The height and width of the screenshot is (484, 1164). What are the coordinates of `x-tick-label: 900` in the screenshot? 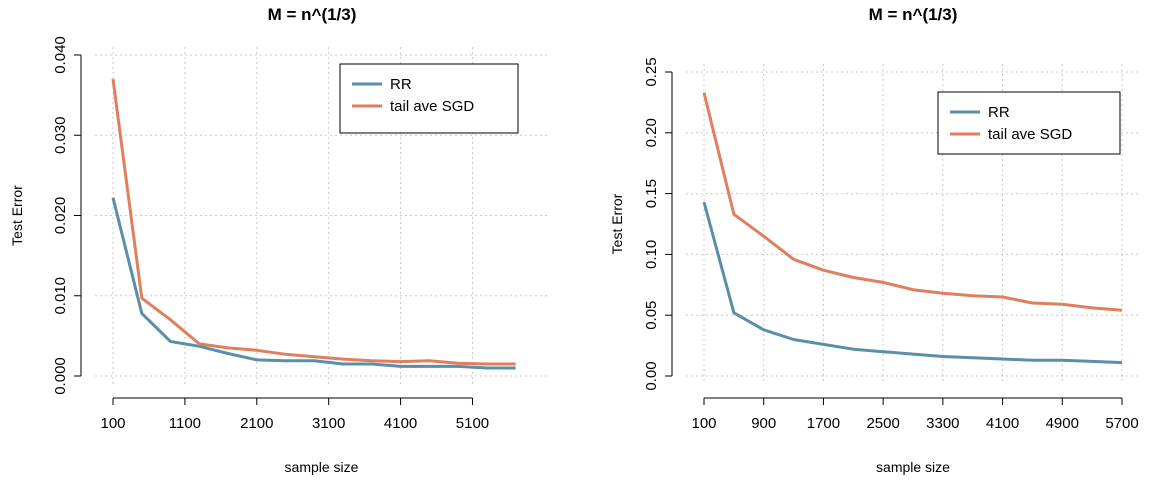 It's located at (763, 423).